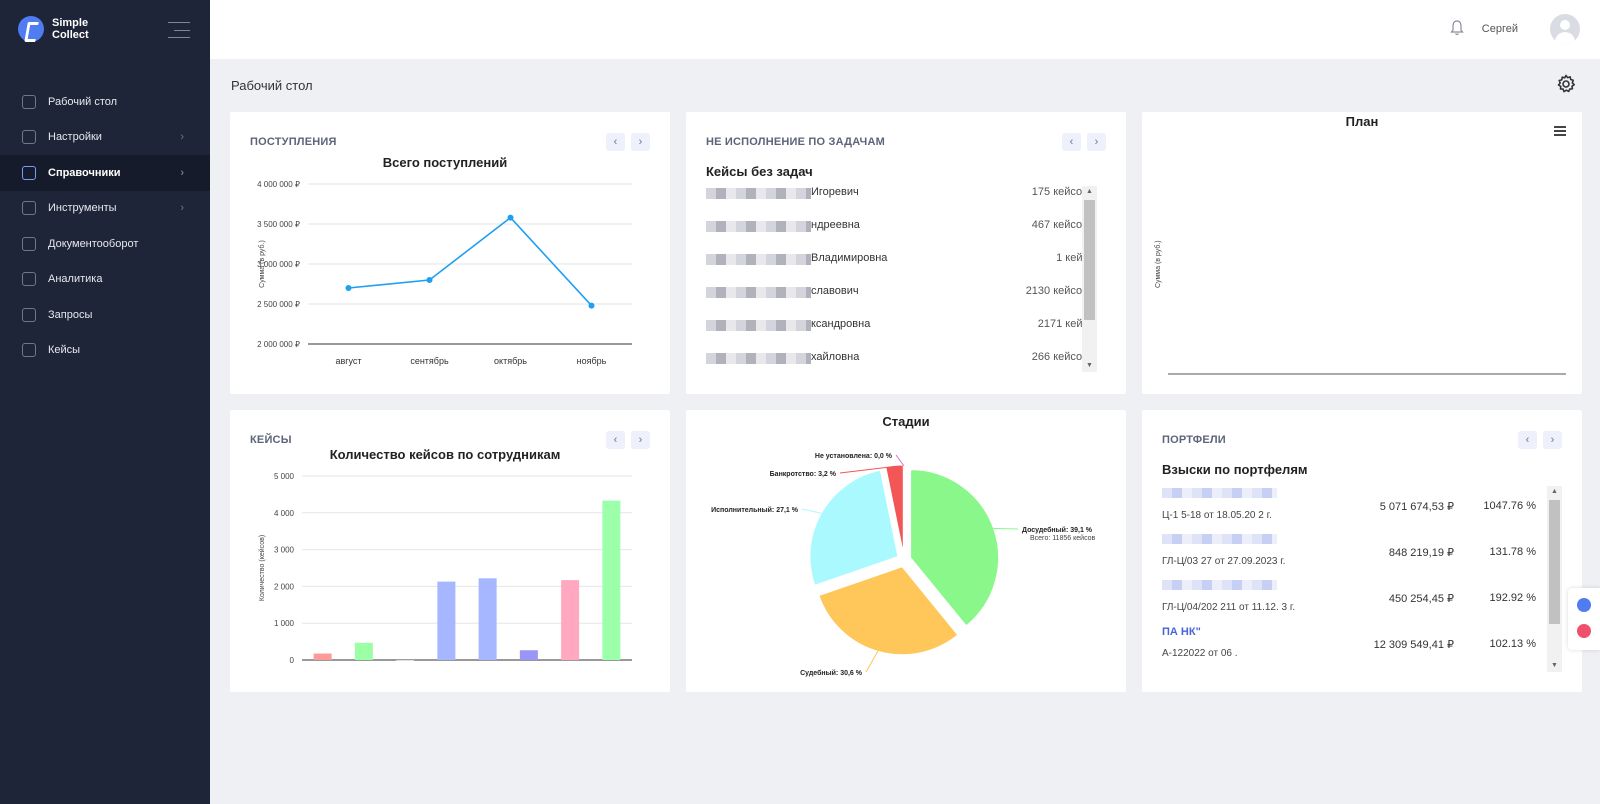 The height and width of the screenshot is (804, 1600). I want to click on sidebar-item-label: Настройки, so click(75, 137).